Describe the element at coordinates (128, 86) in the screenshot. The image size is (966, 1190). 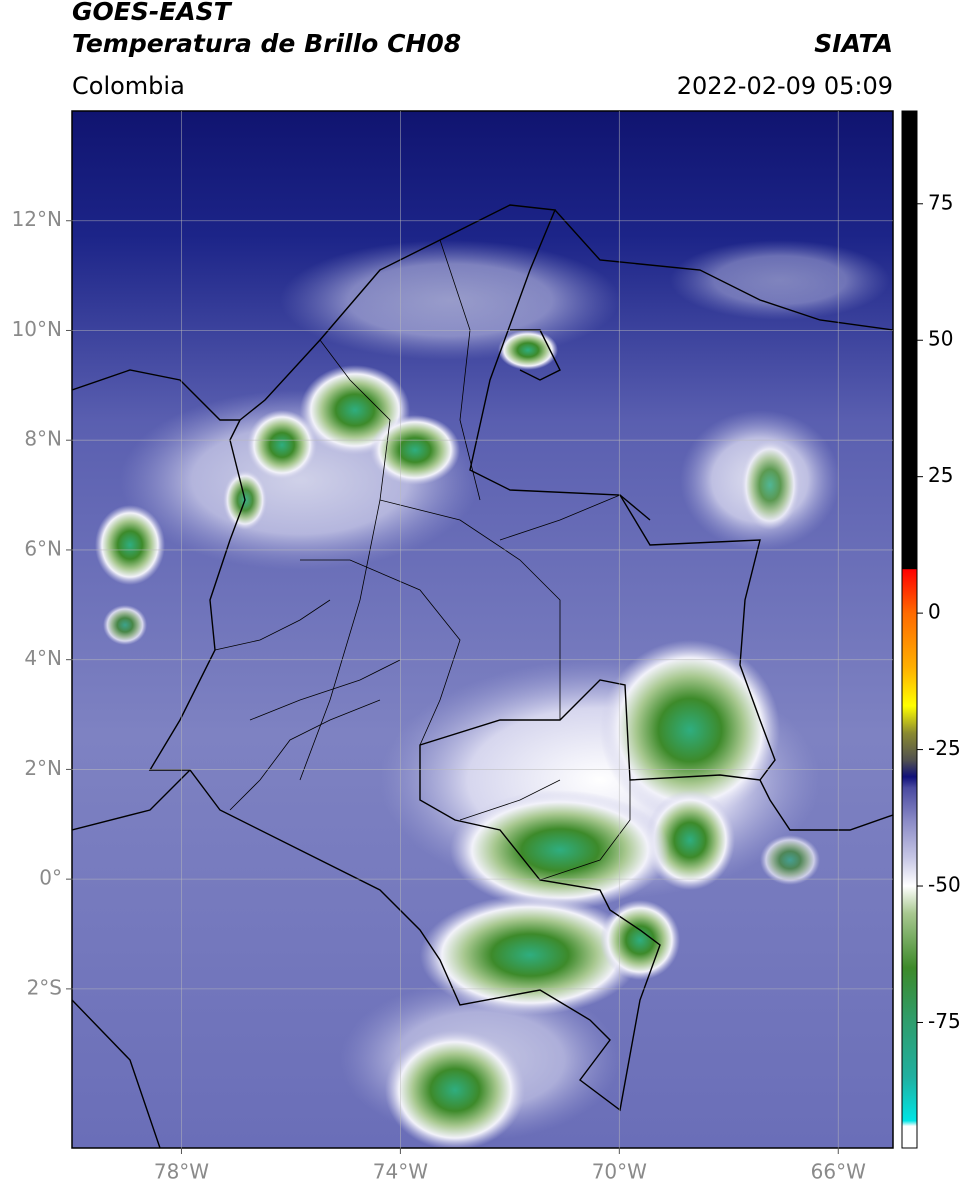
I see `region: Colombia` at that location.